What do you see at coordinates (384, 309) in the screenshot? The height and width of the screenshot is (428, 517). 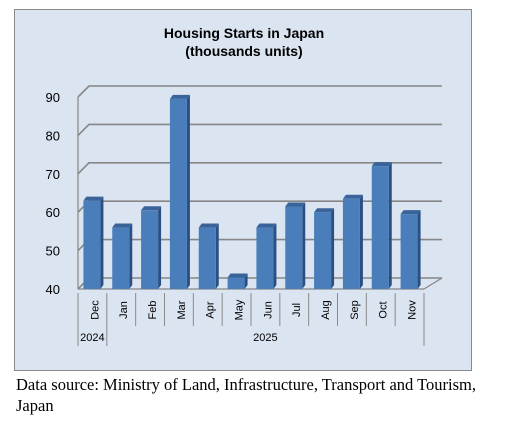 I see `x-tick-label: Oct` at bounding box center [384, 309].